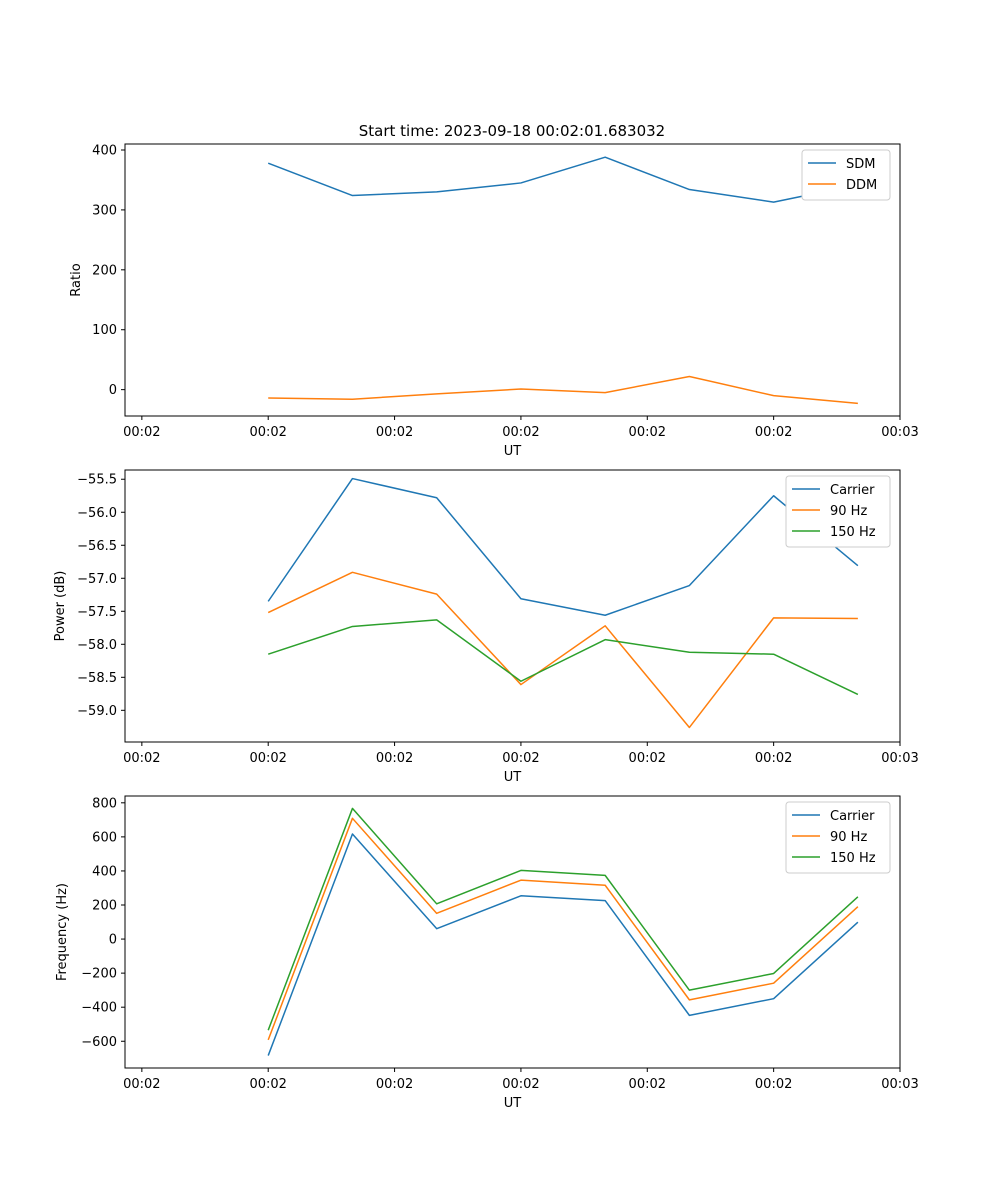 Image resolution: width=1000 pixels, height=1200 pixels. What do you see at coordinates (76, 279) in the screenshot?
I see `y-axis-label: Ratio` at bounding box center [76, 279].